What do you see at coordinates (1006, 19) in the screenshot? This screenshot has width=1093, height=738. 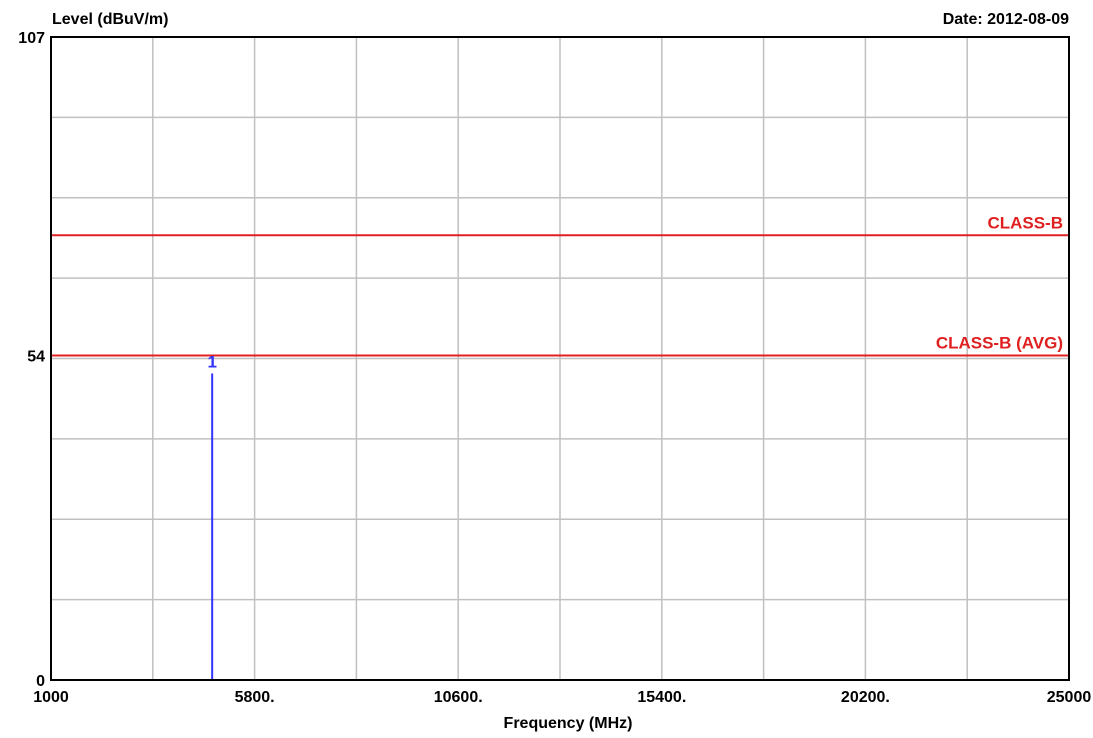 I see `date-label: Date: 2012-08-09` at bounding box center [1006, 19].